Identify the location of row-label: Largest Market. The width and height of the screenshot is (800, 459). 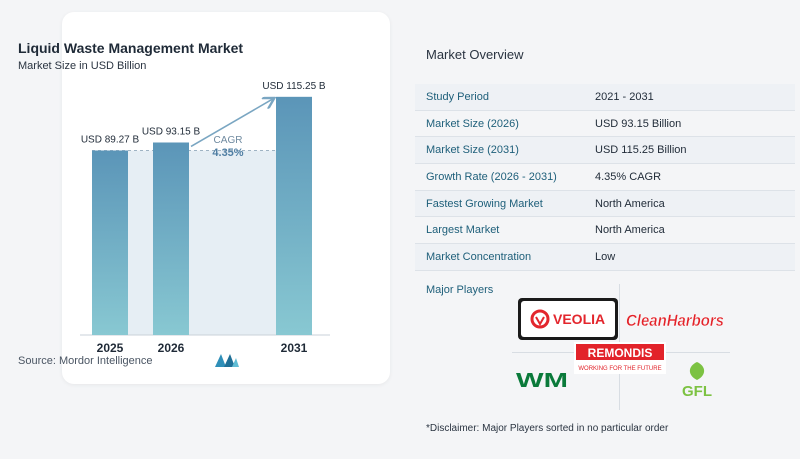
(463, 230).